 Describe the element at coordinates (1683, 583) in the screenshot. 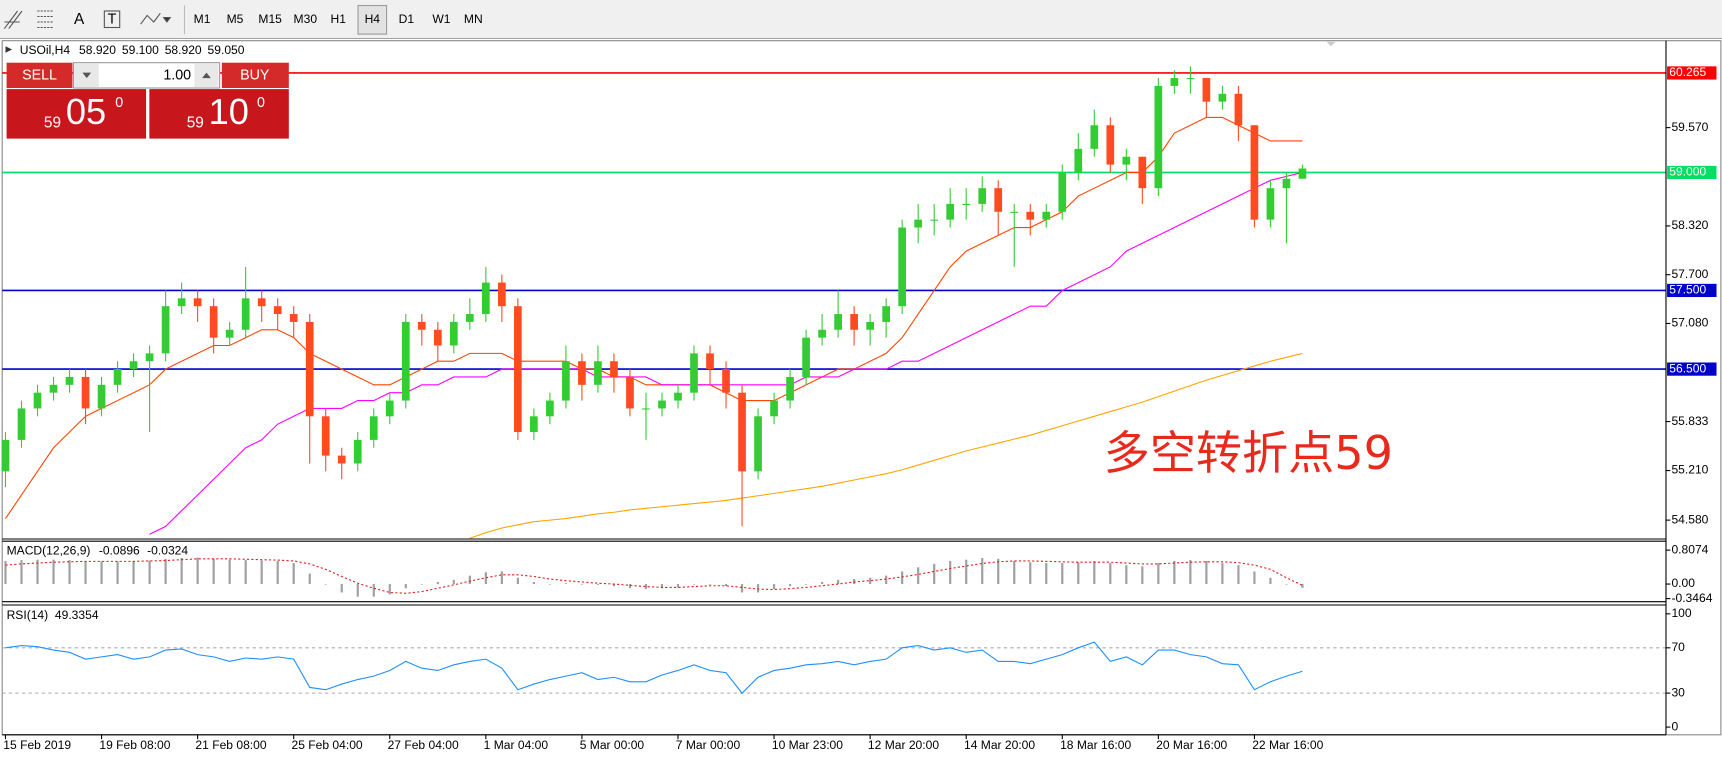

I see `y-tick-label: 0.00` at that location.